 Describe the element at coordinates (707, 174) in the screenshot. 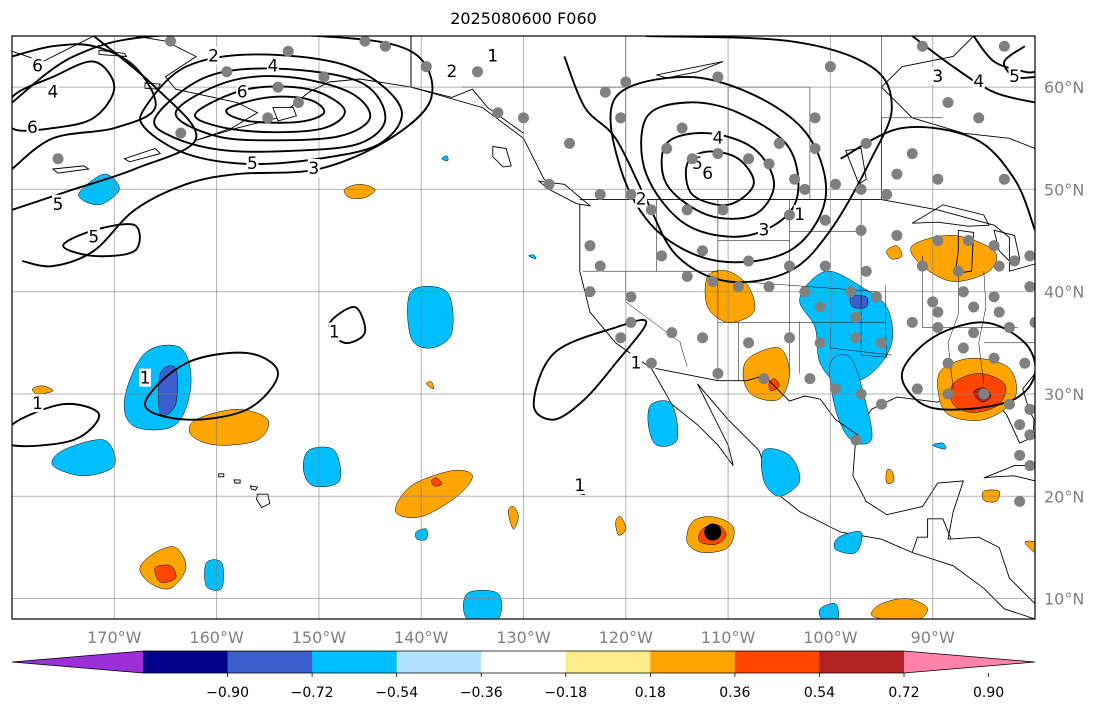

I see `contour-label: 6` at that location.